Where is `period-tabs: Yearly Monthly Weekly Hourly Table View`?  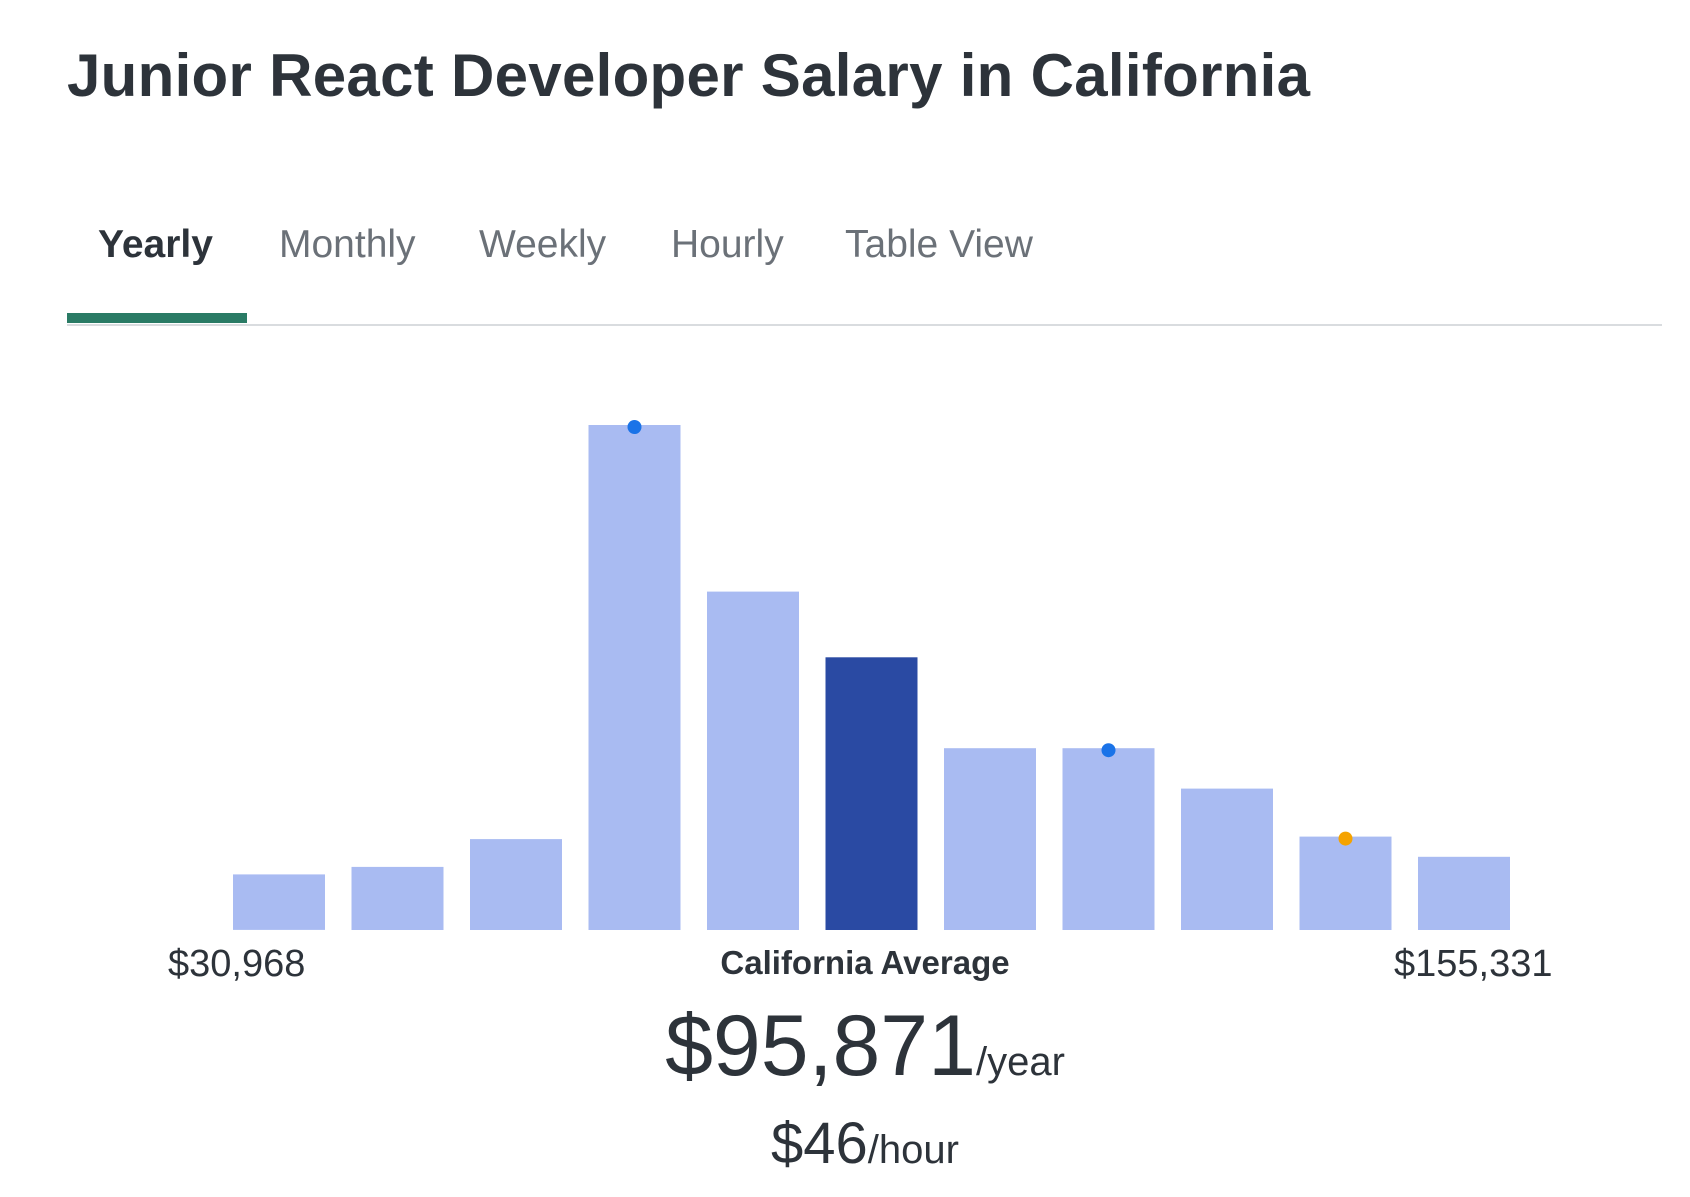
period-tabs: Yearly Monthly Weekly Hourly Table View is located at coordinates (864, 263).